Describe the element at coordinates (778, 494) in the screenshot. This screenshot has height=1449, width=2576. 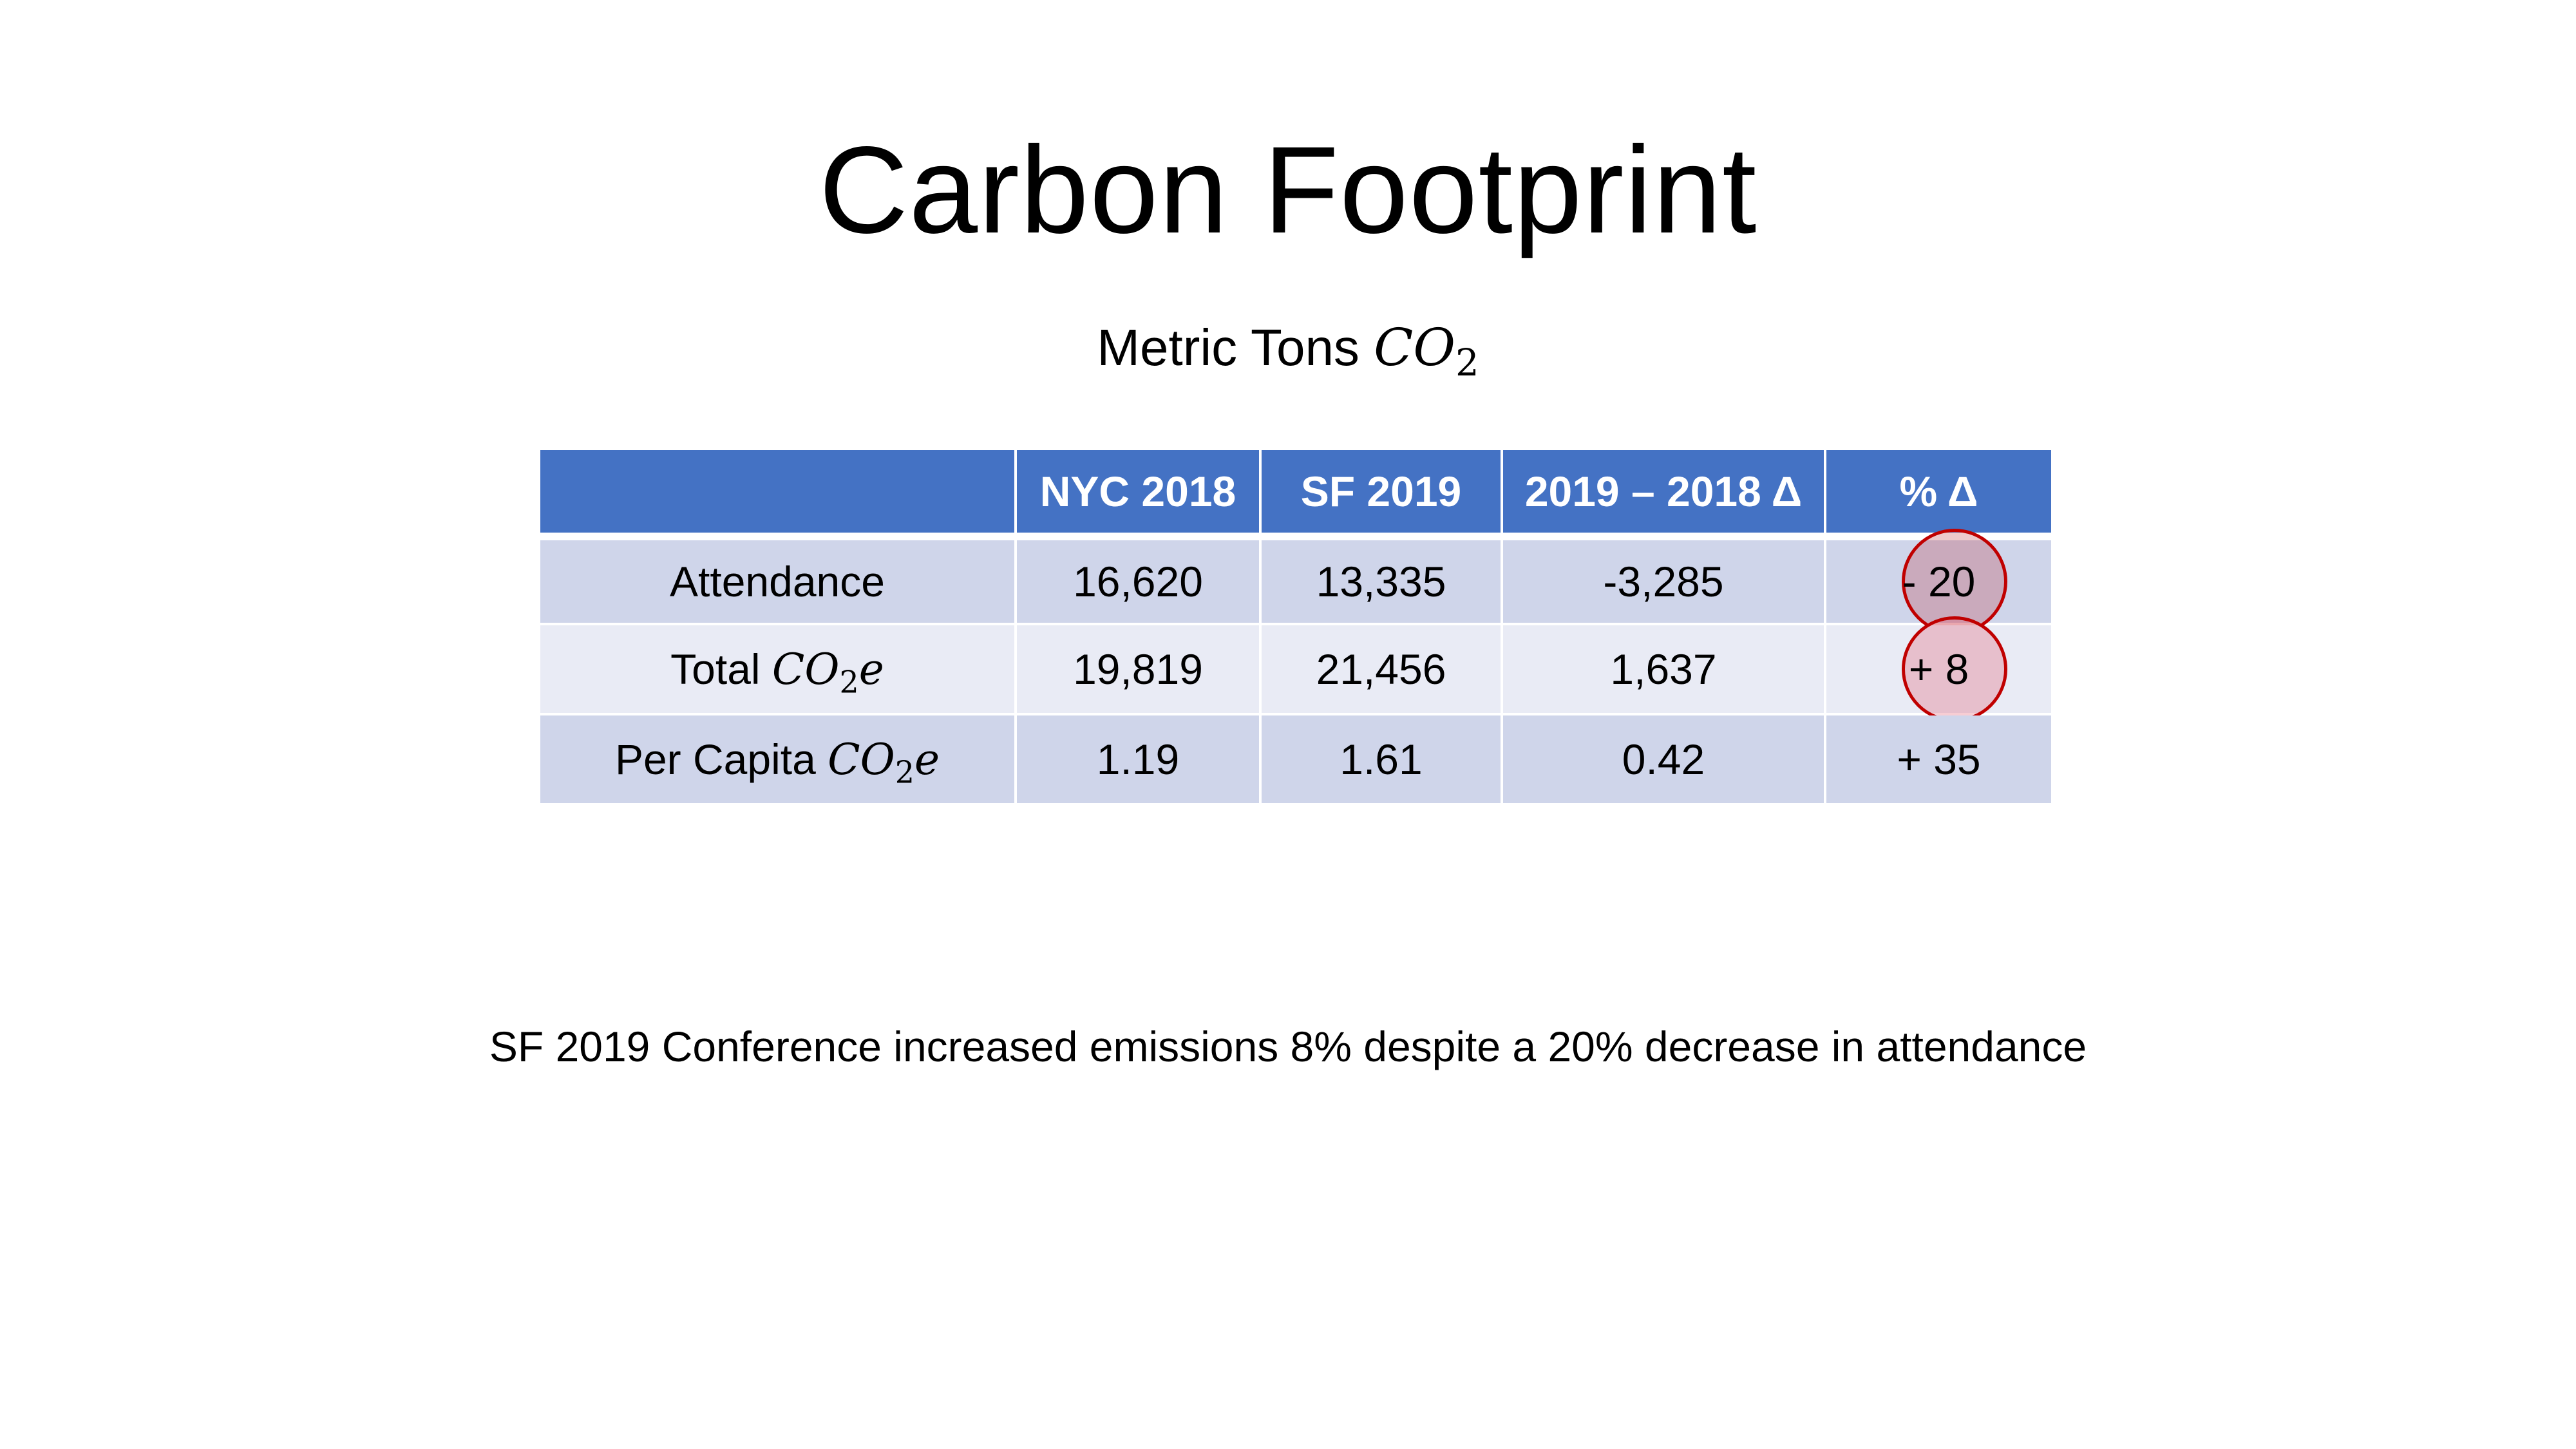
I see `header-cell-empty` at that location.